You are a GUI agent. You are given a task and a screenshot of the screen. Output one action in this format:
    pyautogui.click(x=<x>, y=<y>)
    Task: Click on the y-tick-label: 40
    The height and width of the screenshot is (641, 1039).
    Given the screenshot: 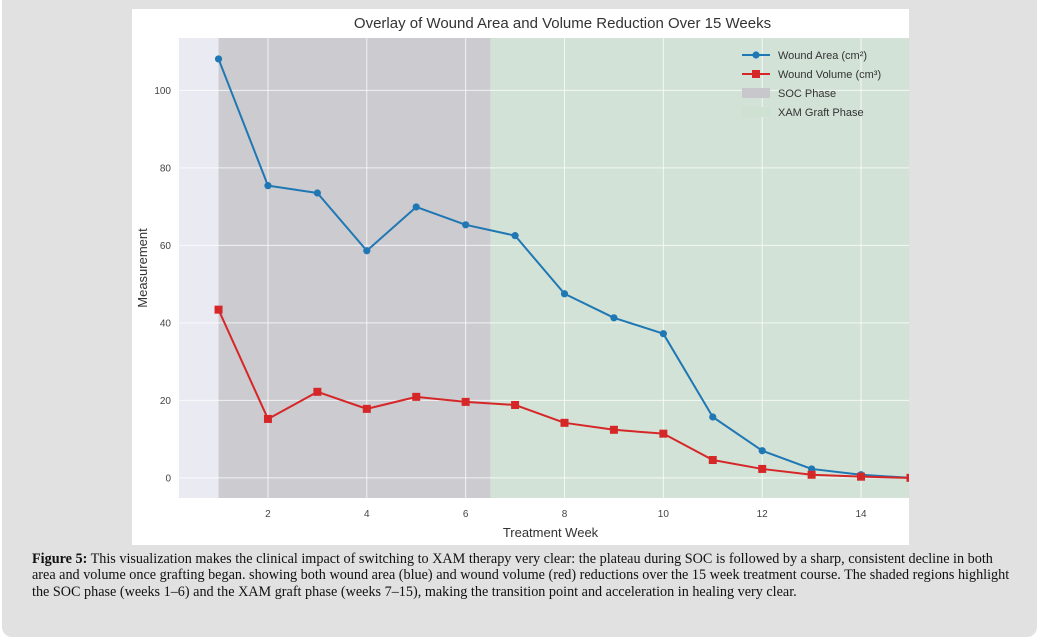 What is the action you would take?
    pyautogui.click(x=166, y=323)
    